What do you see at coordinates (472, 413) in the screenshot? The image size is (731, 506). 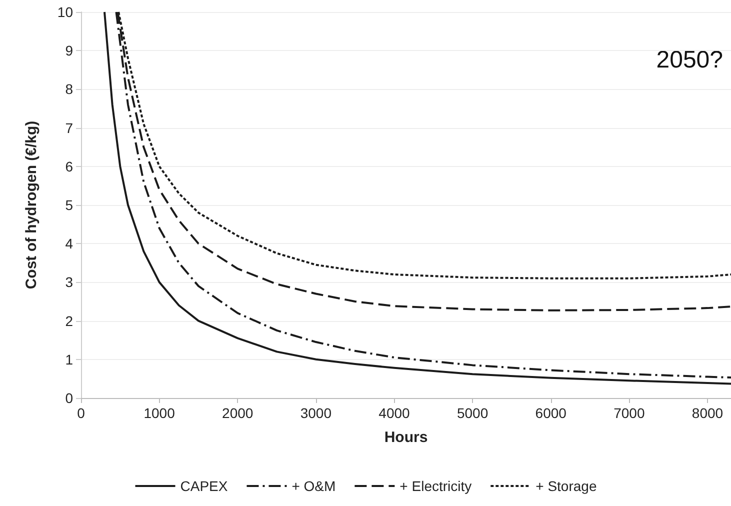 I see `x-tick-label: 5000` at bounding box center [472, 413].